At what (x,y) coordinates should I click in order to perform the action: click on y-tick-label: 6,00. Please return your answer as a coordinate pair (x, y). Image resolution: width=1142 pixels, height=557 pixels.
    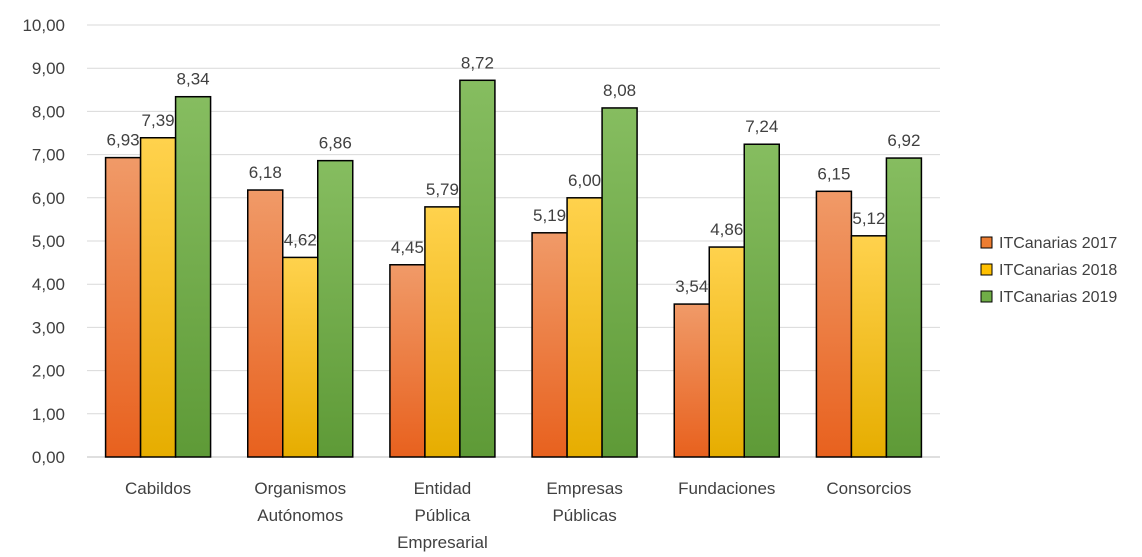
    Looking at the image, I should click on (48, 198).